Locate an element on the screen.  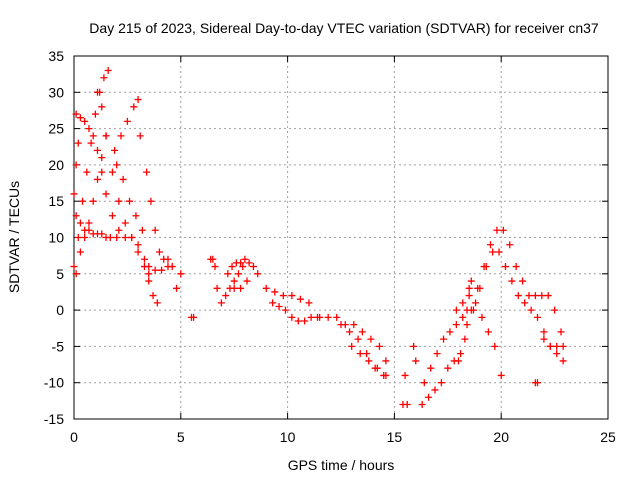
y-tick-label: 30 is located at coordinates (56, 92).